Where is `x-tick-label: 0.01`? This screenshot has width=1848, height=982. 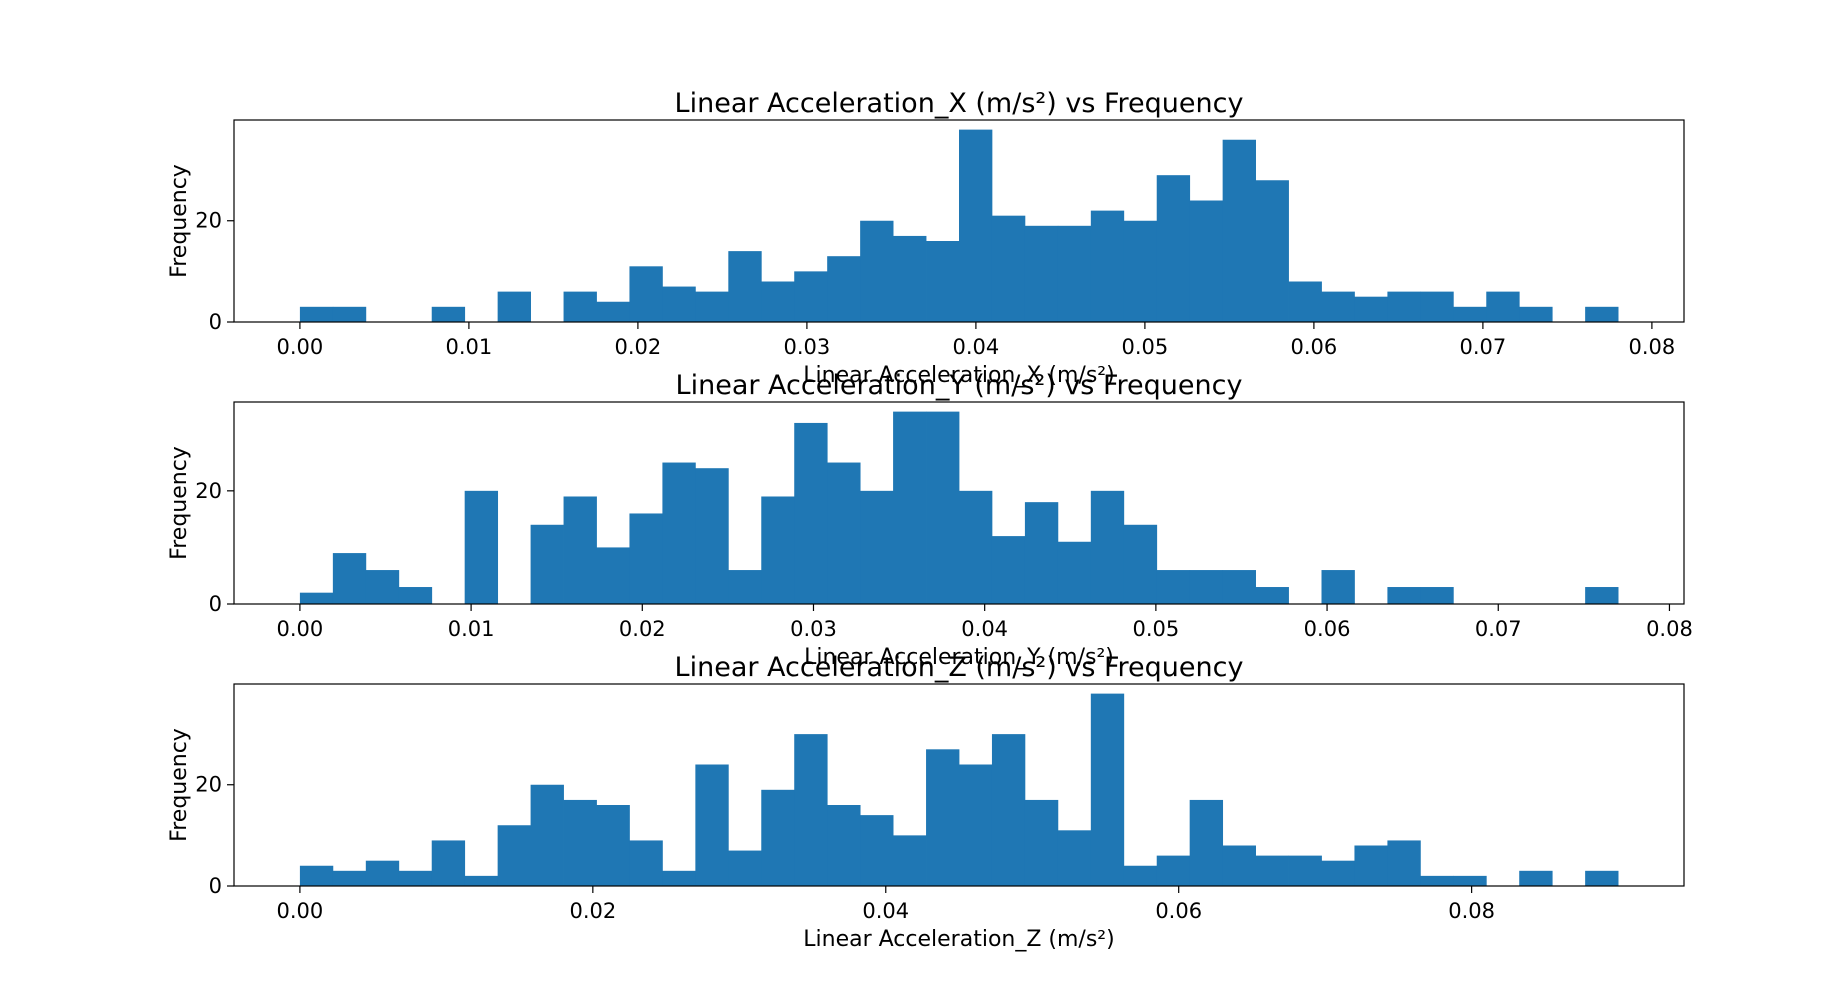 x-tick-label: 0.01 is located at coordinates (471, 629).